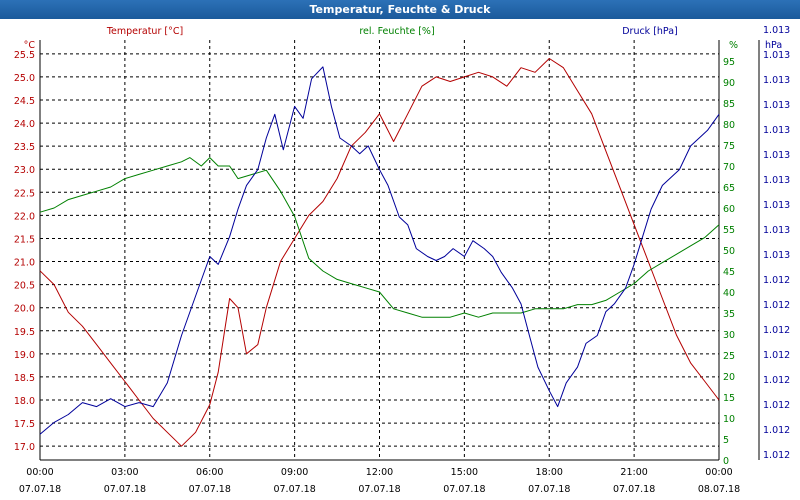  What do you see at coordinates (729, 251) in the screenshot?
I see `hum-tick-label: 50` at bounding box center [729, 251].